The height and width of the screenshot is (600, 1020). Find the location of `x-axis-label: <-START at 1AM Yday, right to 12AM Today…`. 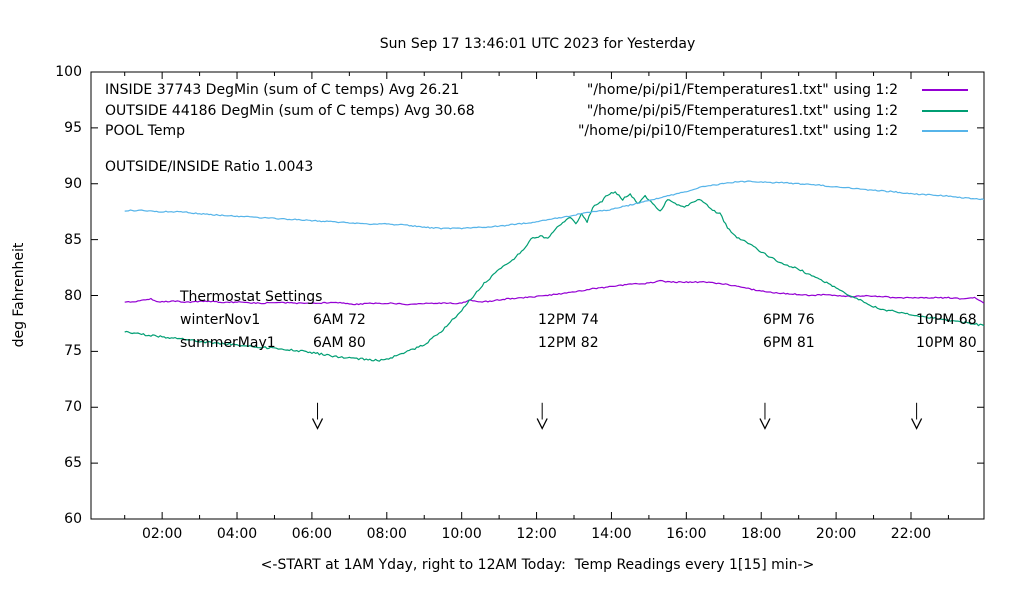

x-axis-label: <-START at 1AM Yday, right to 12AM Today… is located at coordinates (537, 565).